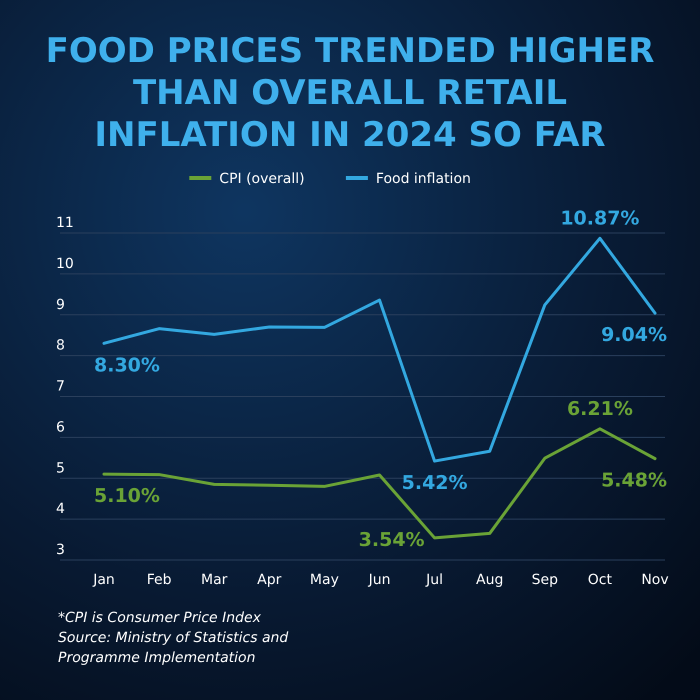 This screenshot has width=700, height=700. What do you see at coordinates (65, 223) in the screenshot?
I see `y-tick-label: 11` at bounding box center [65, 223].